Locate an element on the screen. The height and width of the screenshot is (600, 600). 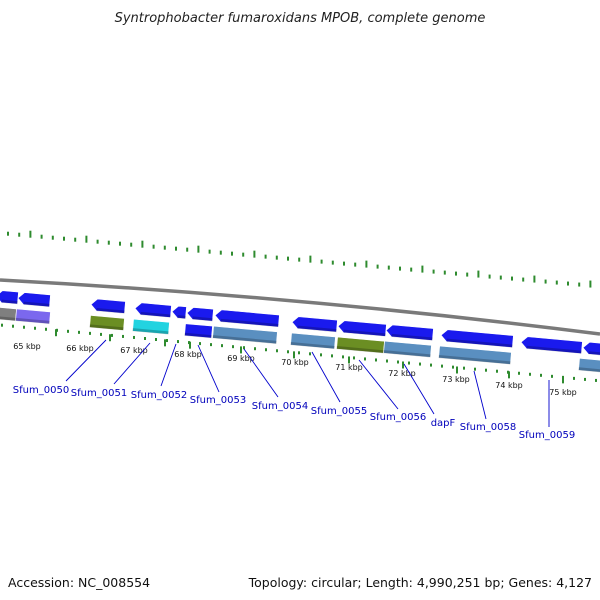
gene-label: Sfum_0058 is located at coordinates (488, 427).